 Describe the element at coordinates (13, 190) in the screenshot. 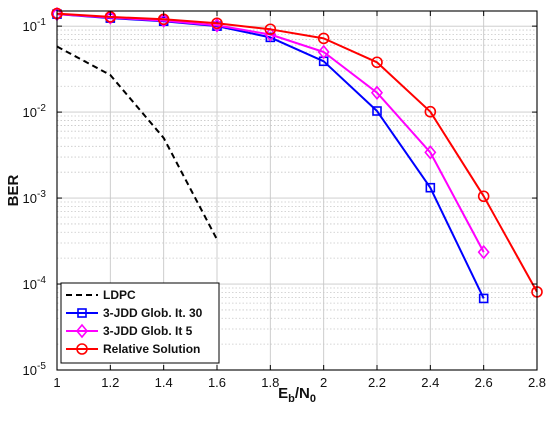

I see `y-axis-label: BER` at that location.